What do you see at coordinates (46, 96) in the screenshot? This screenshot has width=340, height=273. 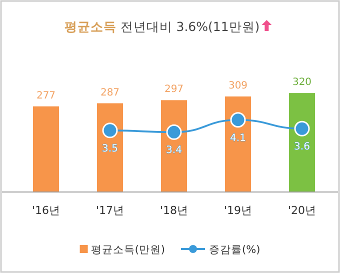 I see `data-label: 277` at bounding box center [46, 96].